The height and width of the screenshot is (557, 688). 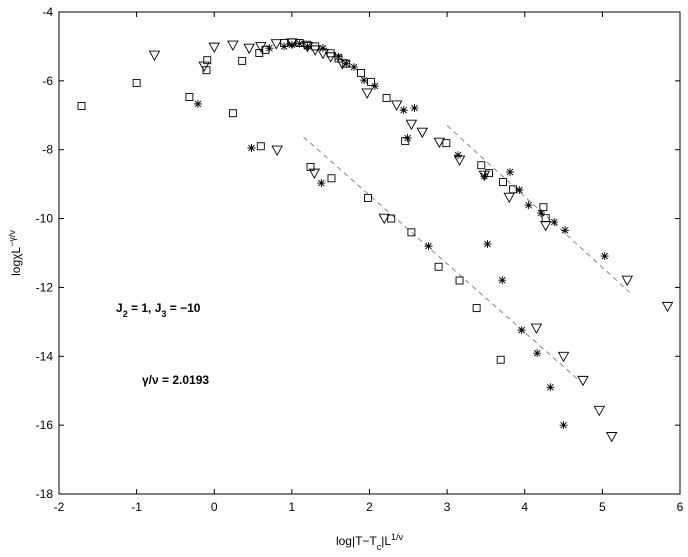 I want to click on label-part: −γ/ν, so click(x=12, y=238).